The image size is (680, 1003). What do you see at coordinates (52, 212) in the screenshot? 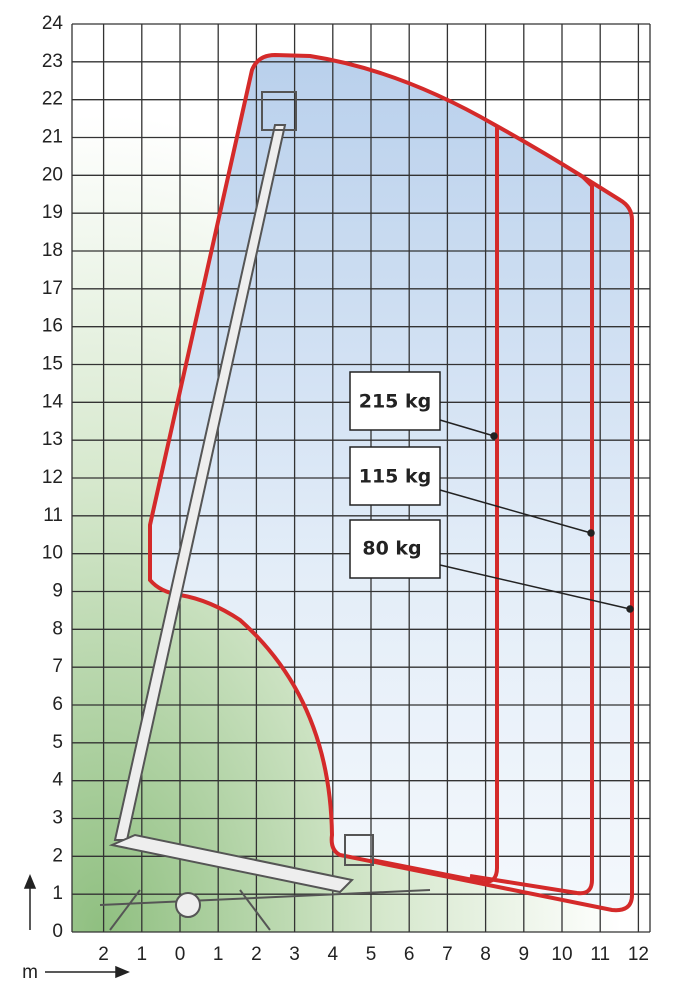
I see `y-tick-label: 19` at bounding box center [52, 212].